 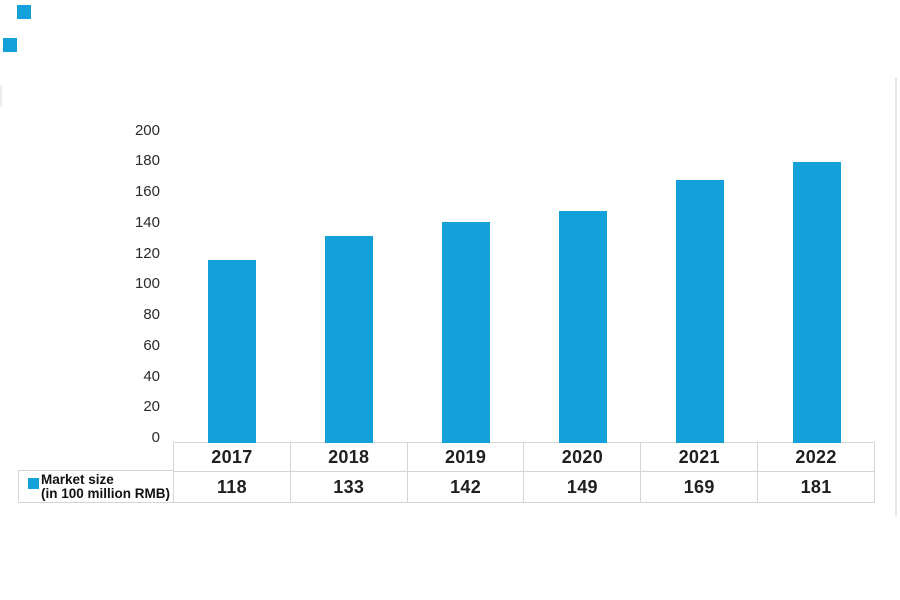 What do you see at coordinates (147, 253) in the screenshot?
I see `y-axis-tick-120: 120` at bounding box center [147, 253].